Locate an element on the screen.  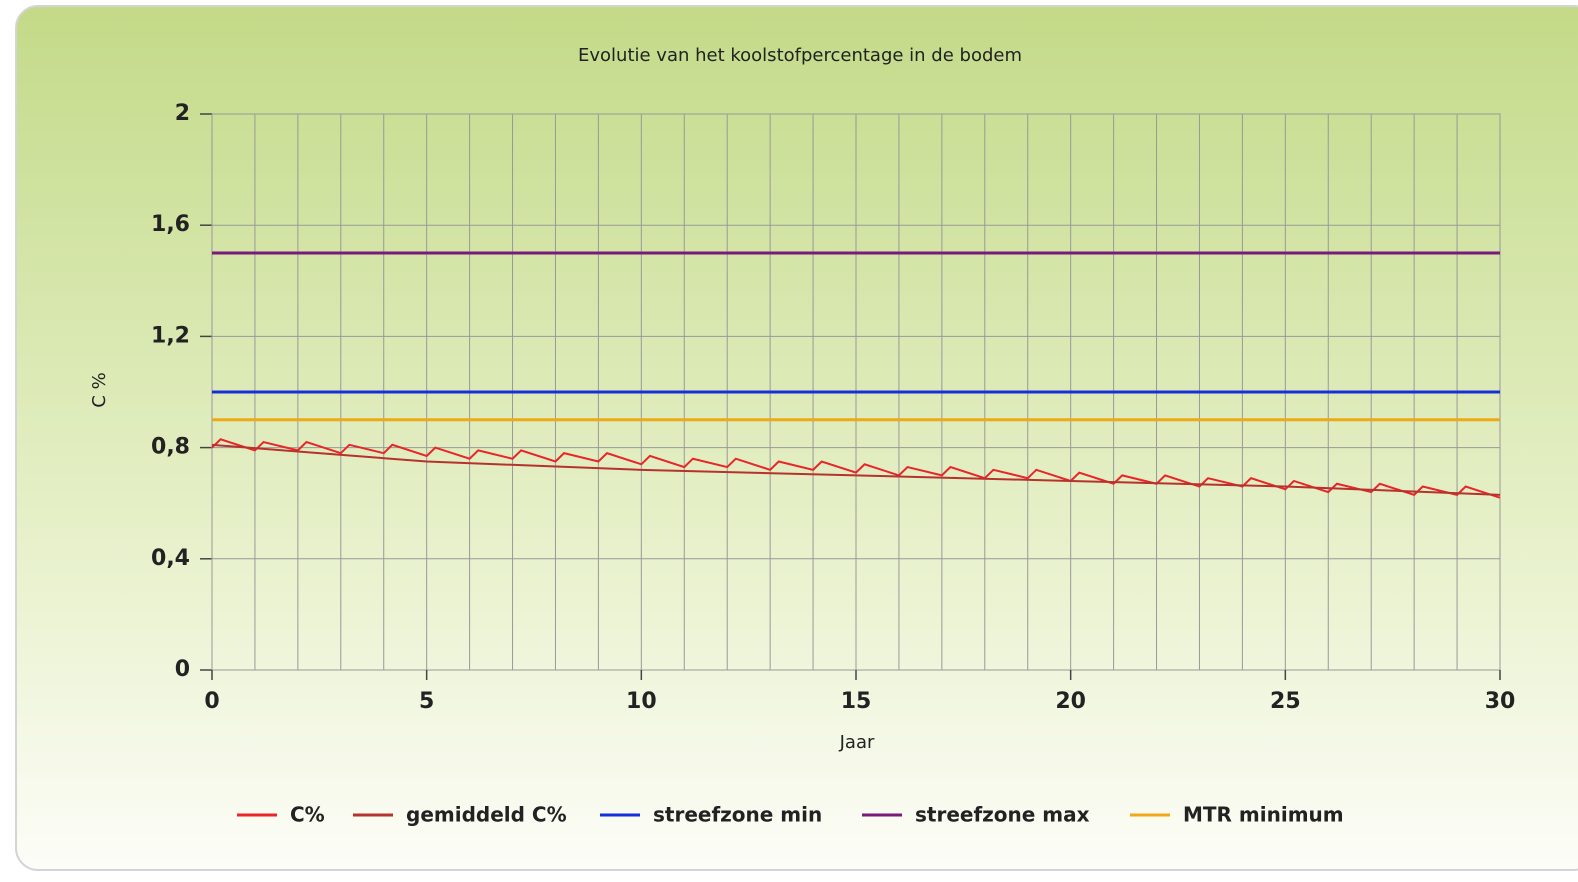
x-tick-label: 25 is located at coordinates (1285, 701).